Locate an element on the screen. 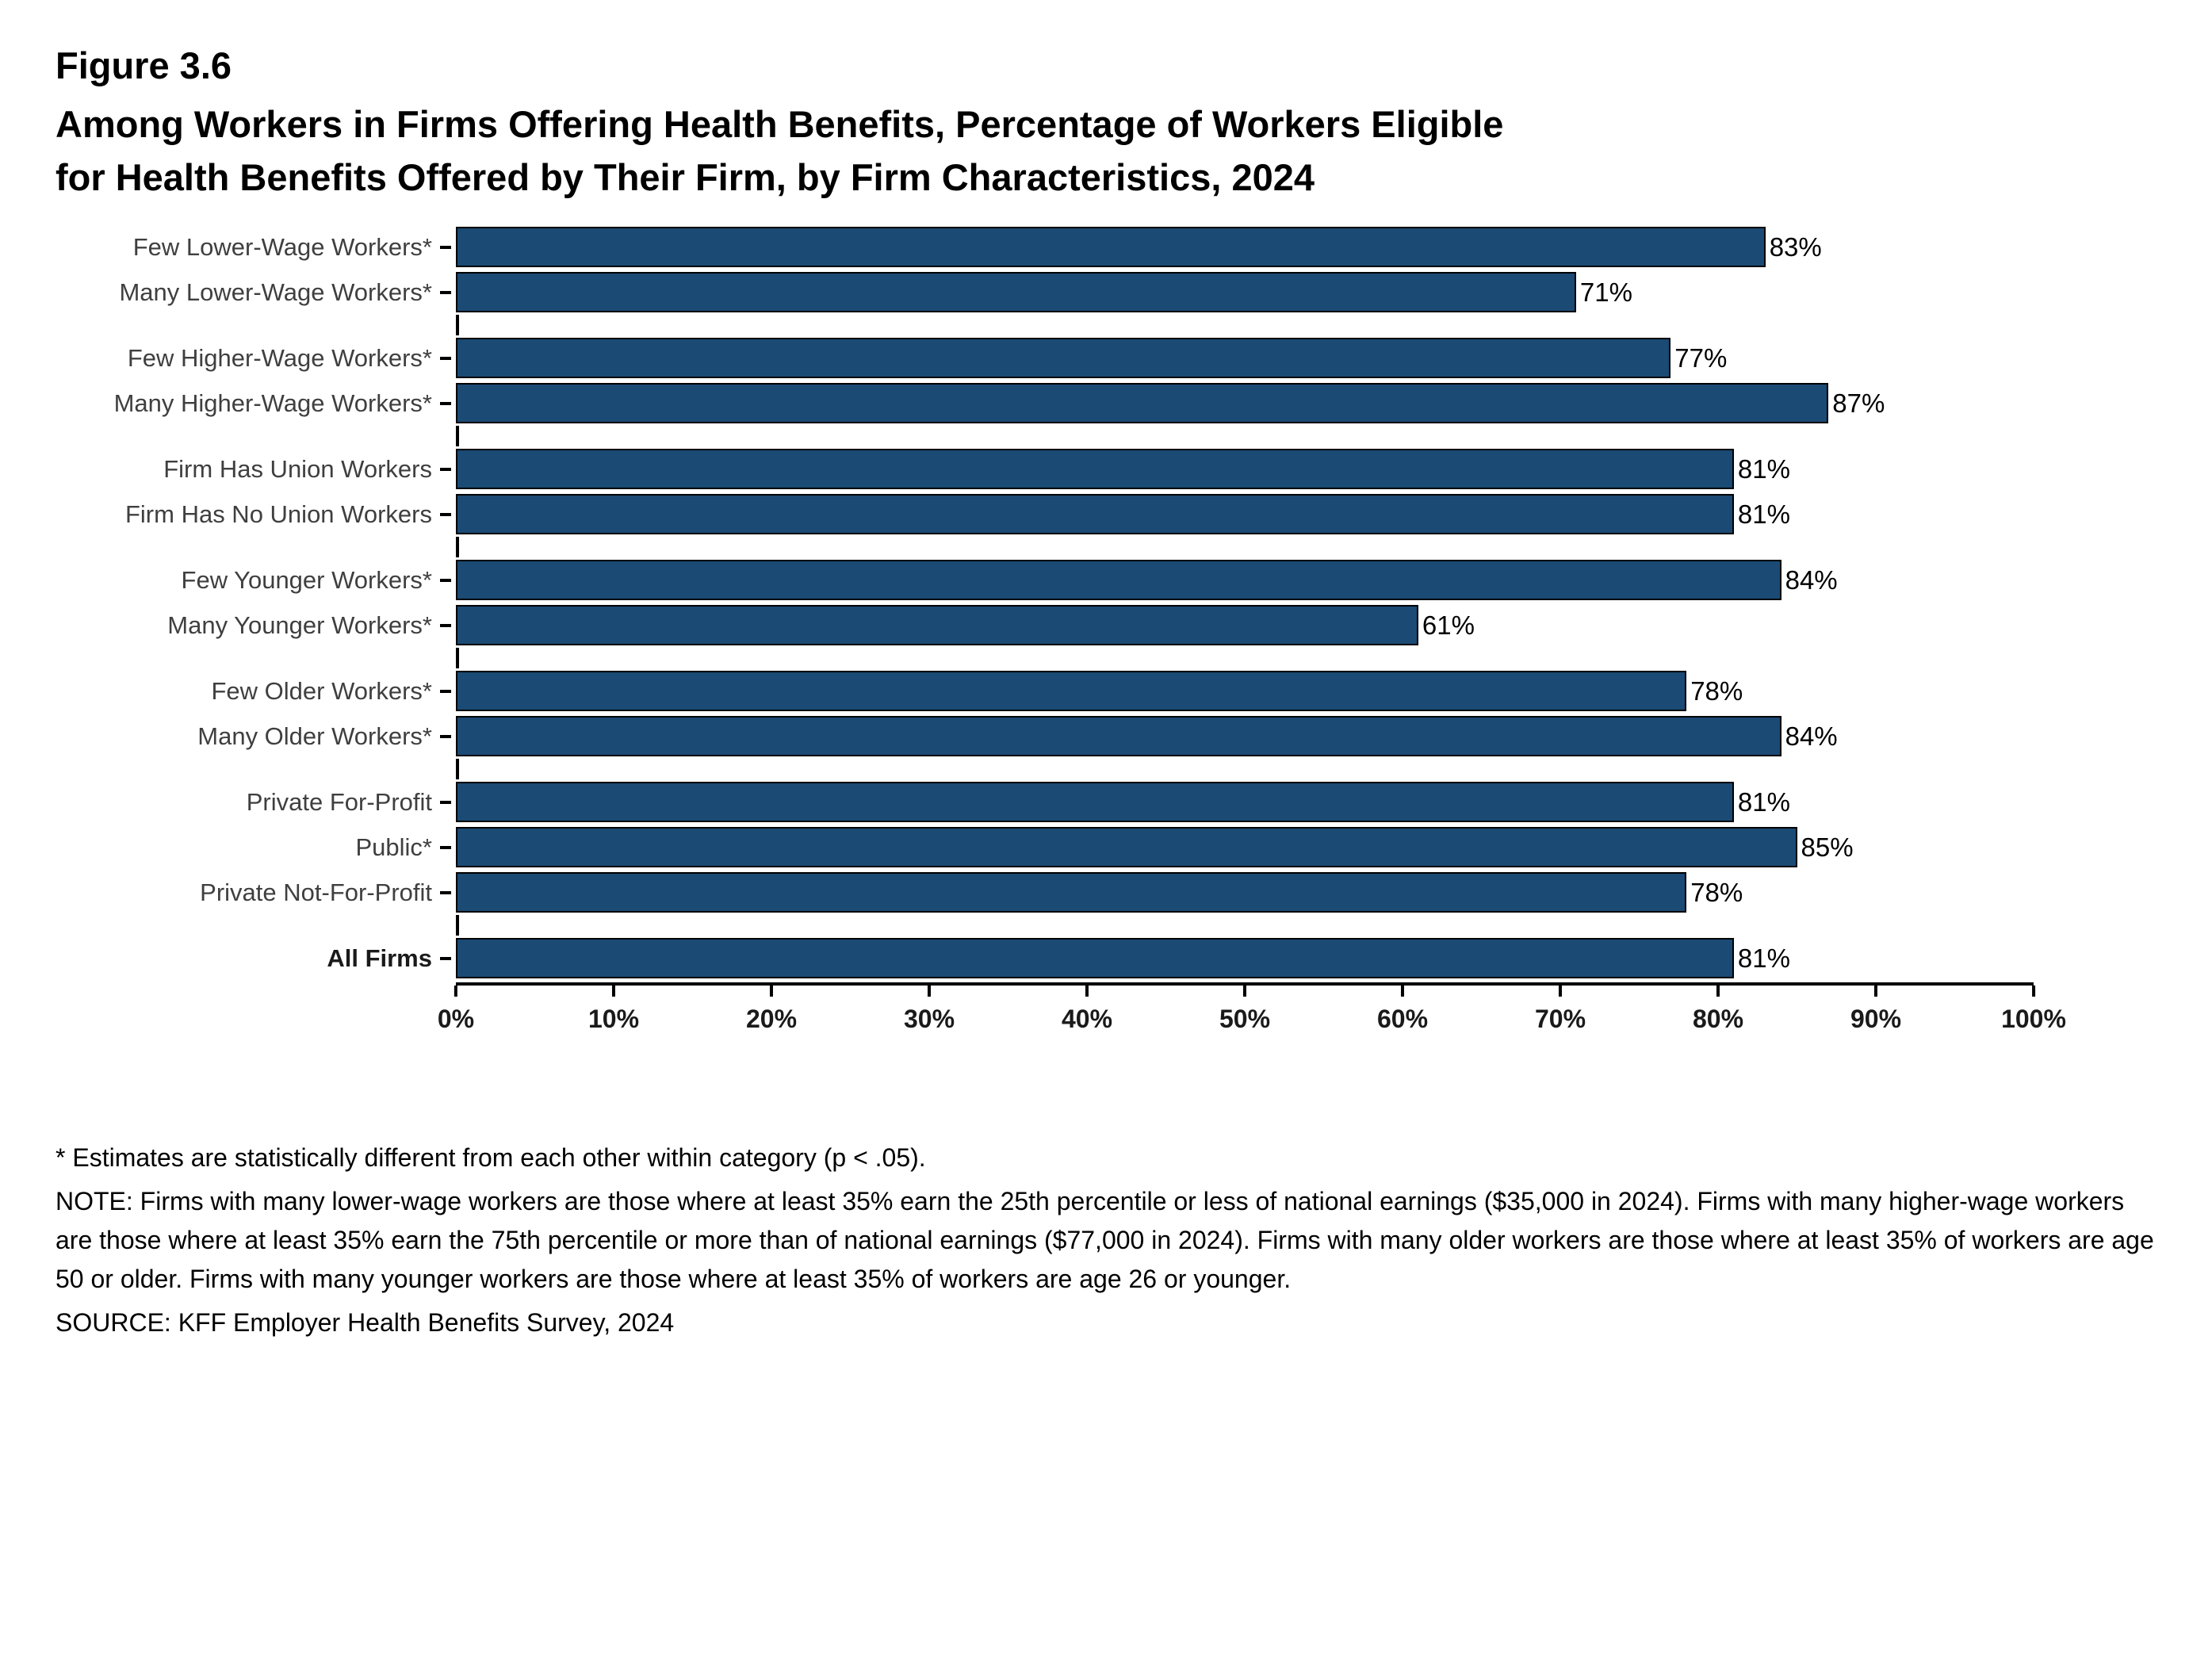  bar-row: Many Older Workers* 84% is located at coordinates (1106, 736).